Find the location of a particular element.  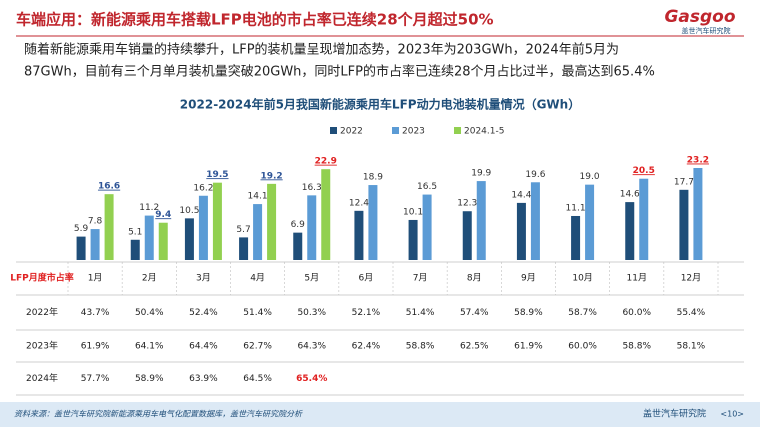

table-header: LFP月度市占率 is located at coordinates (41, 278).